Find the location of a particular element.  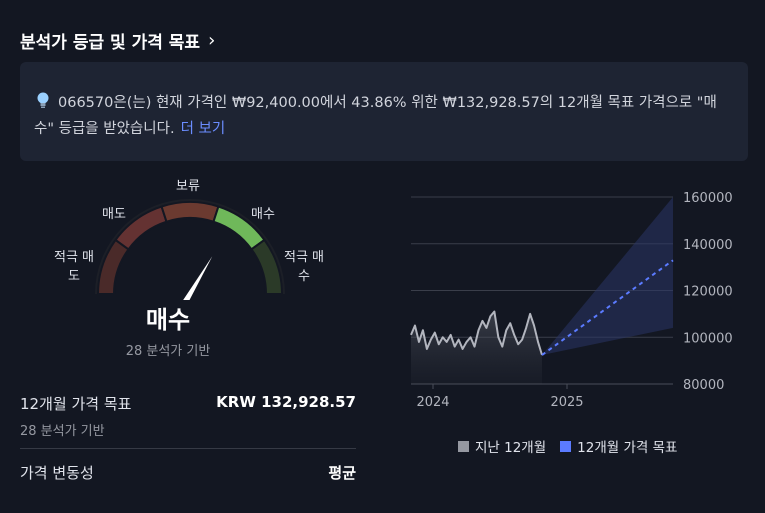

volatility-value: 평균 is located at coordinates (342, 473).